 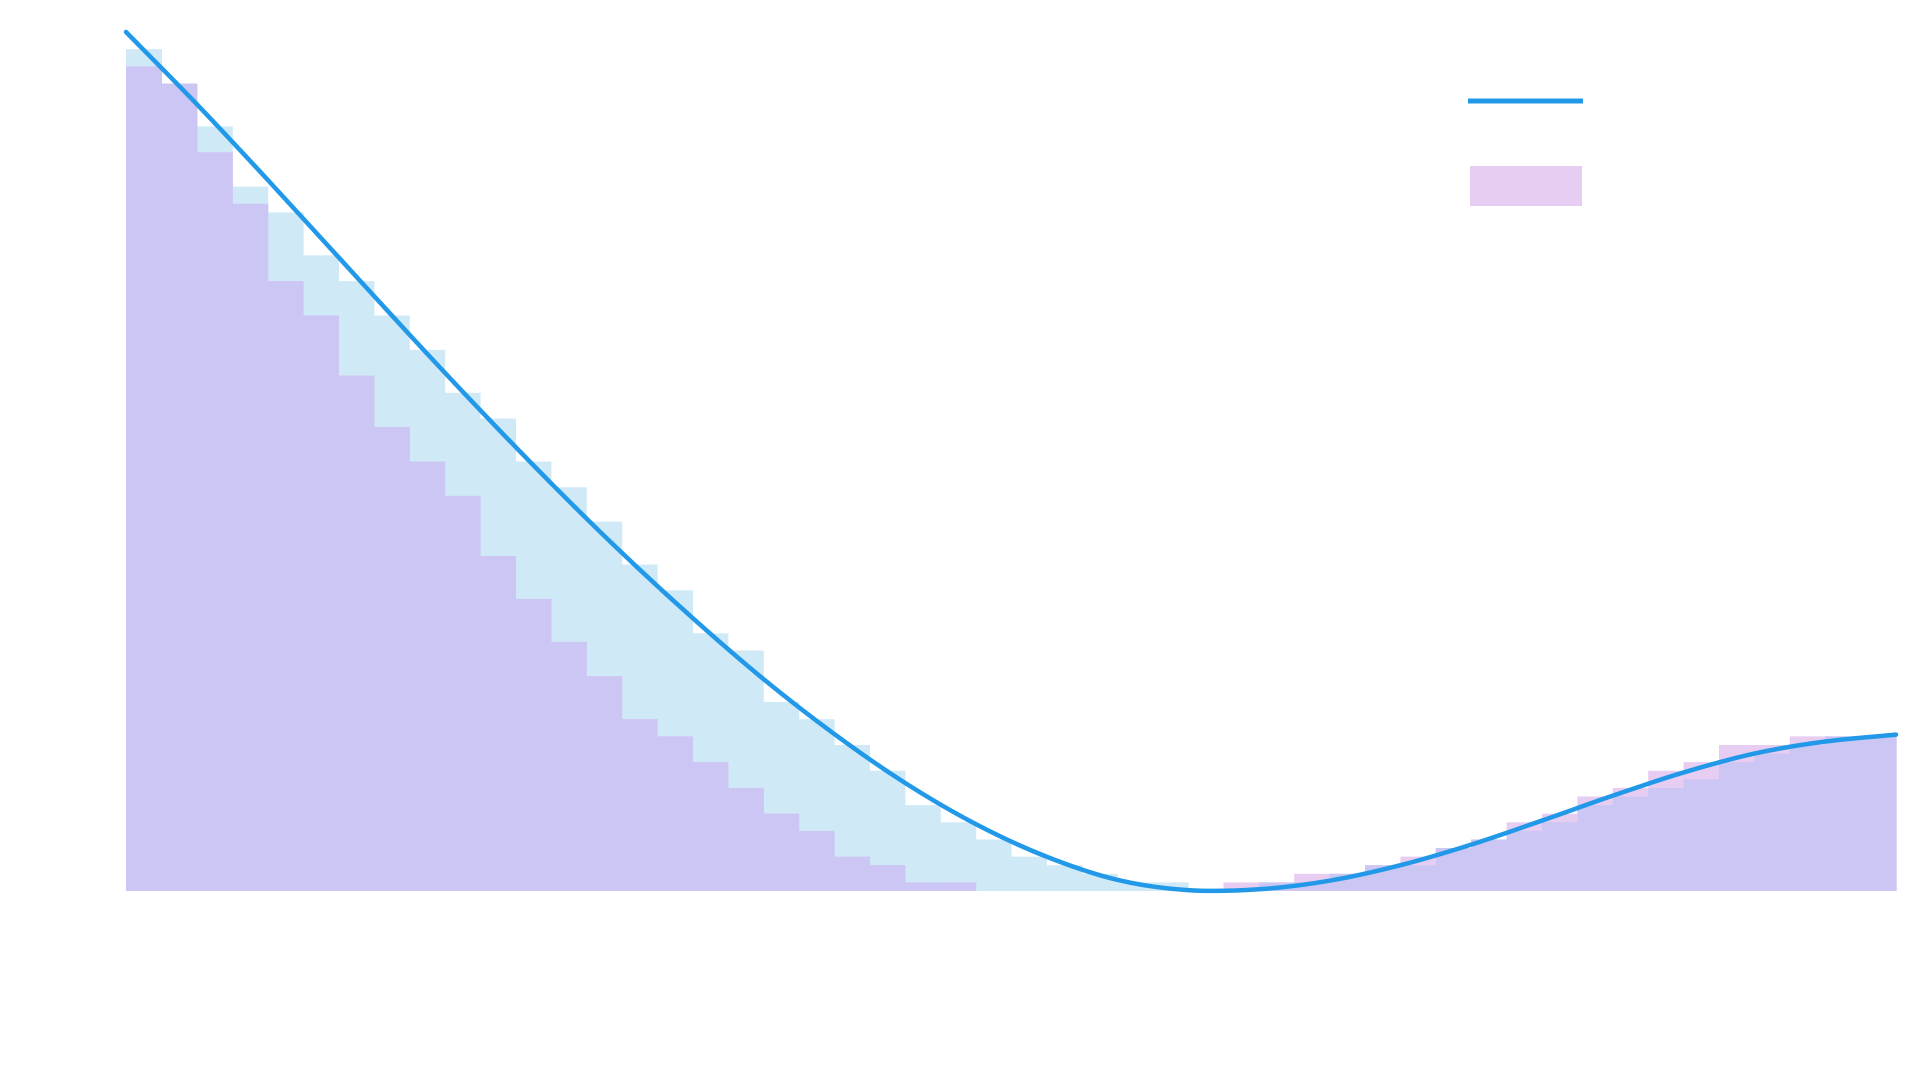 What do you see at coordinates (1525, 152) in the screenshot?
I see `legend` at bounding box center [1525, 152].